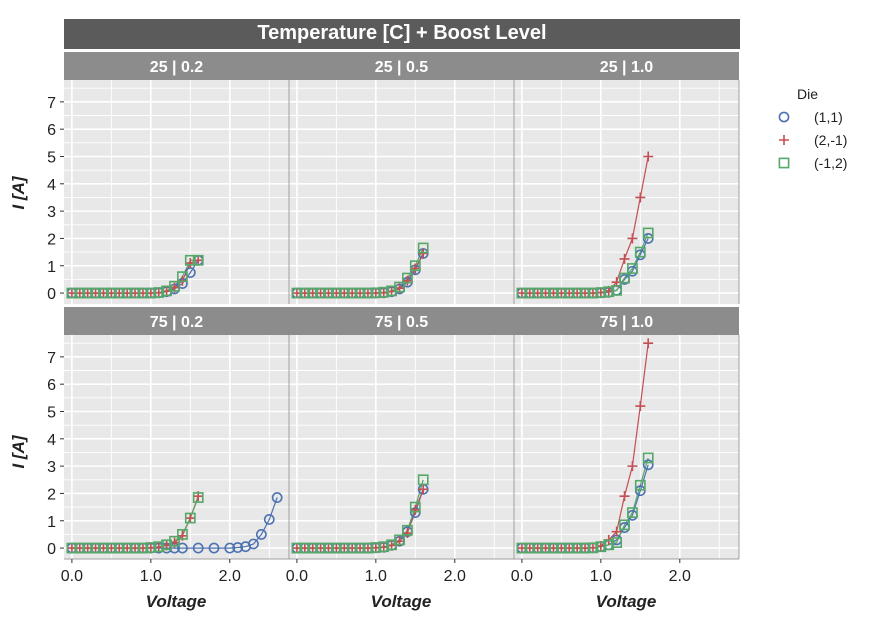 This screenshot has width=871, height=626. What do you see at coordinates (51, 412) in the screenshot?
I see `y-tick-label: 5` at bounding box center [51, 412].